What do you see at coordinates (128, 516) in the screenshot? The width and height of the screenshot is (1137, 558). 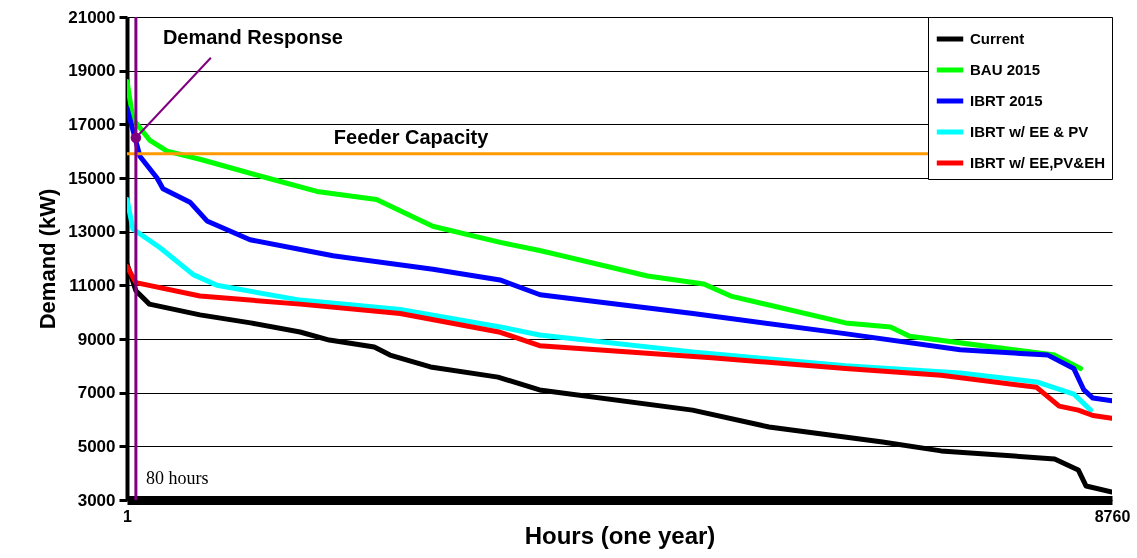 I see `x-tick-label: 1` at bounding box center [128, 516].